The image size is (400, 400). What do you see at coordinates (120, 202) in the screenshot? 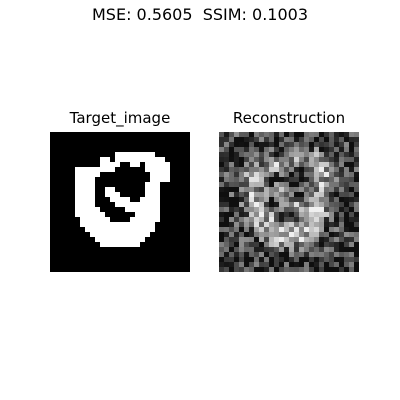
I see `target-image` at bounding box center [120, 202].